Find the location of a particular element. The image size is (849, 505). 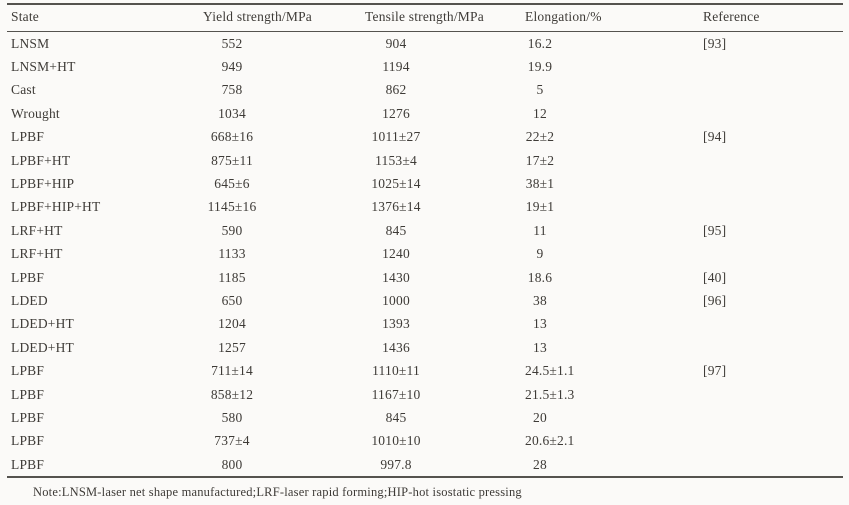

state-value: LDED is located at coordinates (29, 300).